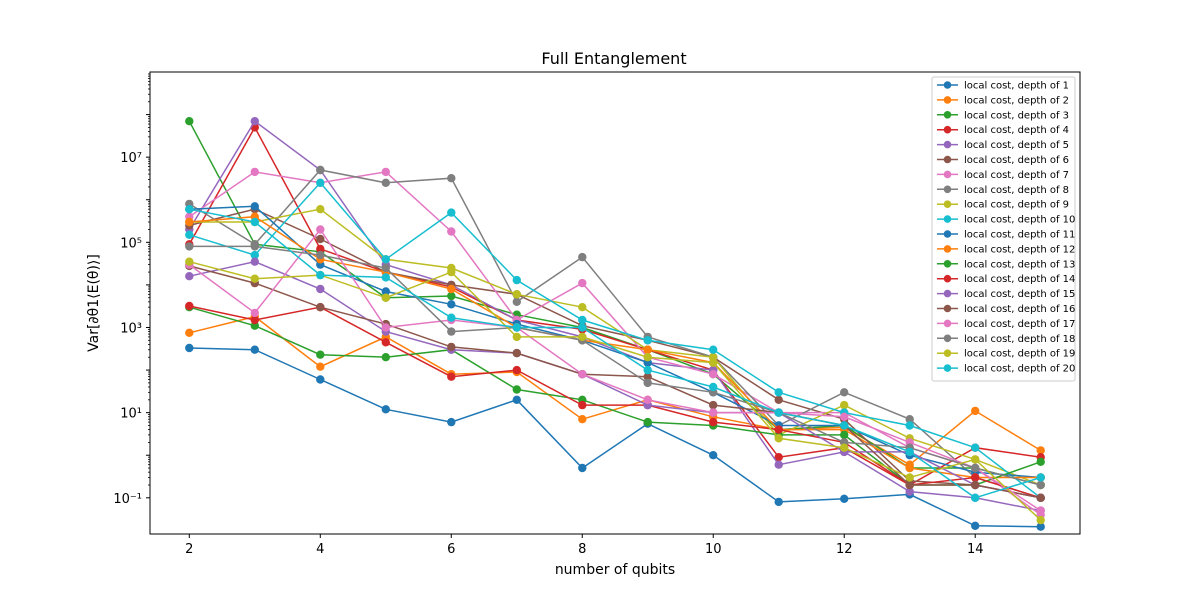  Describe the element at coordinates (1019, 249) in the screenshot. I see `legend-label: local cost, depth of 12` at that location.